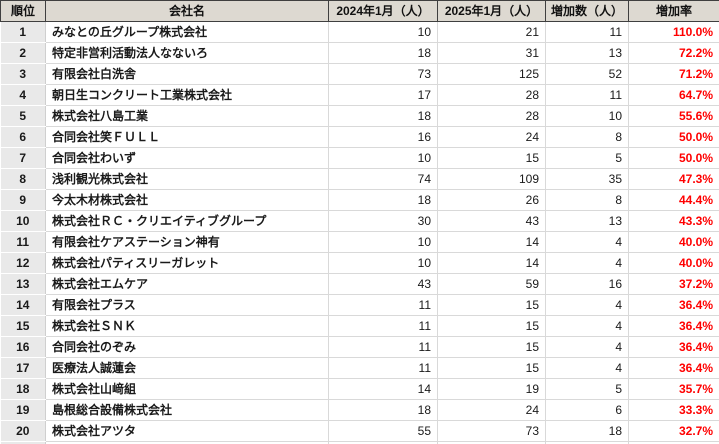 The width and height of the screenshot is (719, 444). What do you see at coordinates (187, 74) in the screenshot?
I see `company-name-cell: 有限会社白洗舎` at bounding box center [187, 74].